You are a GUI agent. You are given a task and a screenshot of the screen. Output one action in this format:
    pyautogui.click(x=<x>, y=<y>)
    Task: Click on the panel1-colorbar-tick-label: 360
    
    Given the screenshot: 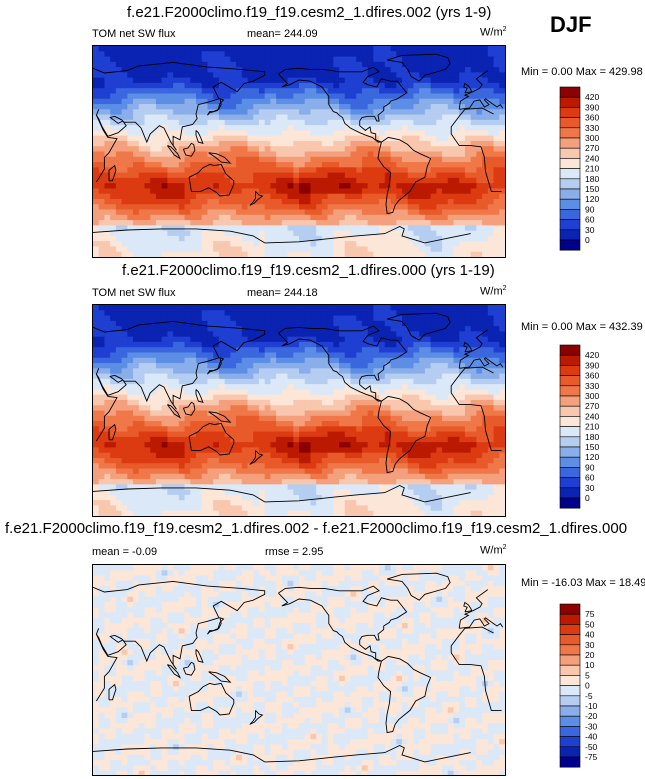 What is the action you would take?
    pyautogui.click(x=592, y=118)
    